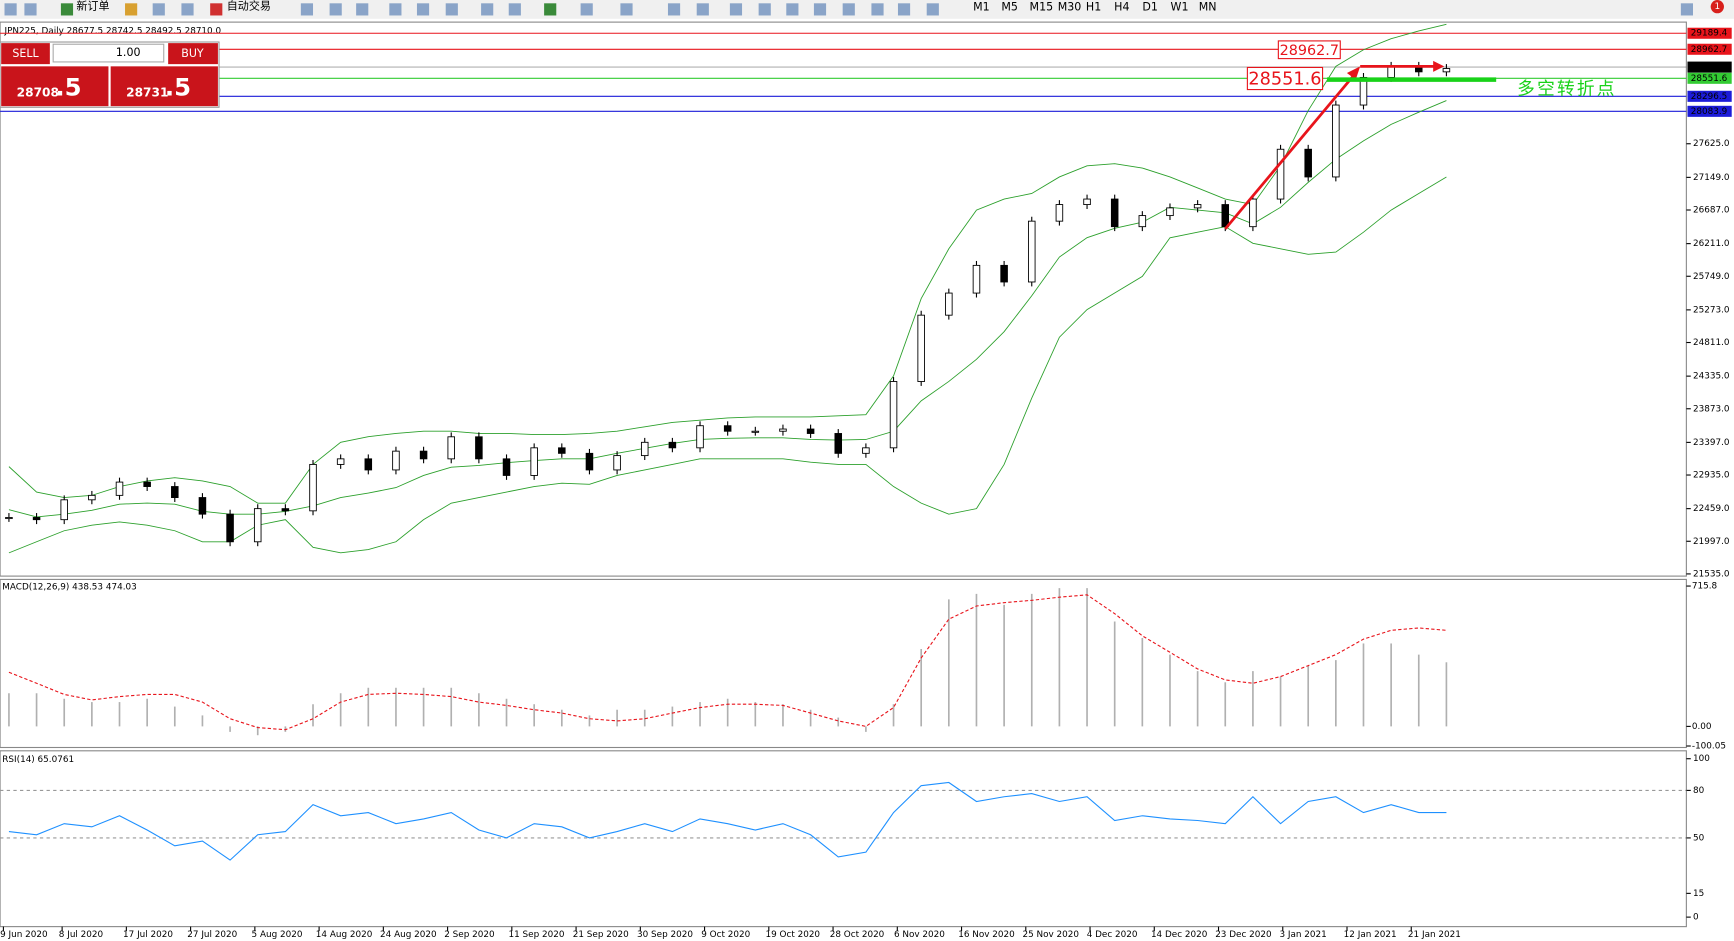 This screenshot has height=941, width=1734. What do you see at coordinates (1711, 244) in the screenshot?
I see `y-tick-label: 26211.0` at bounding box center [1711, 244].